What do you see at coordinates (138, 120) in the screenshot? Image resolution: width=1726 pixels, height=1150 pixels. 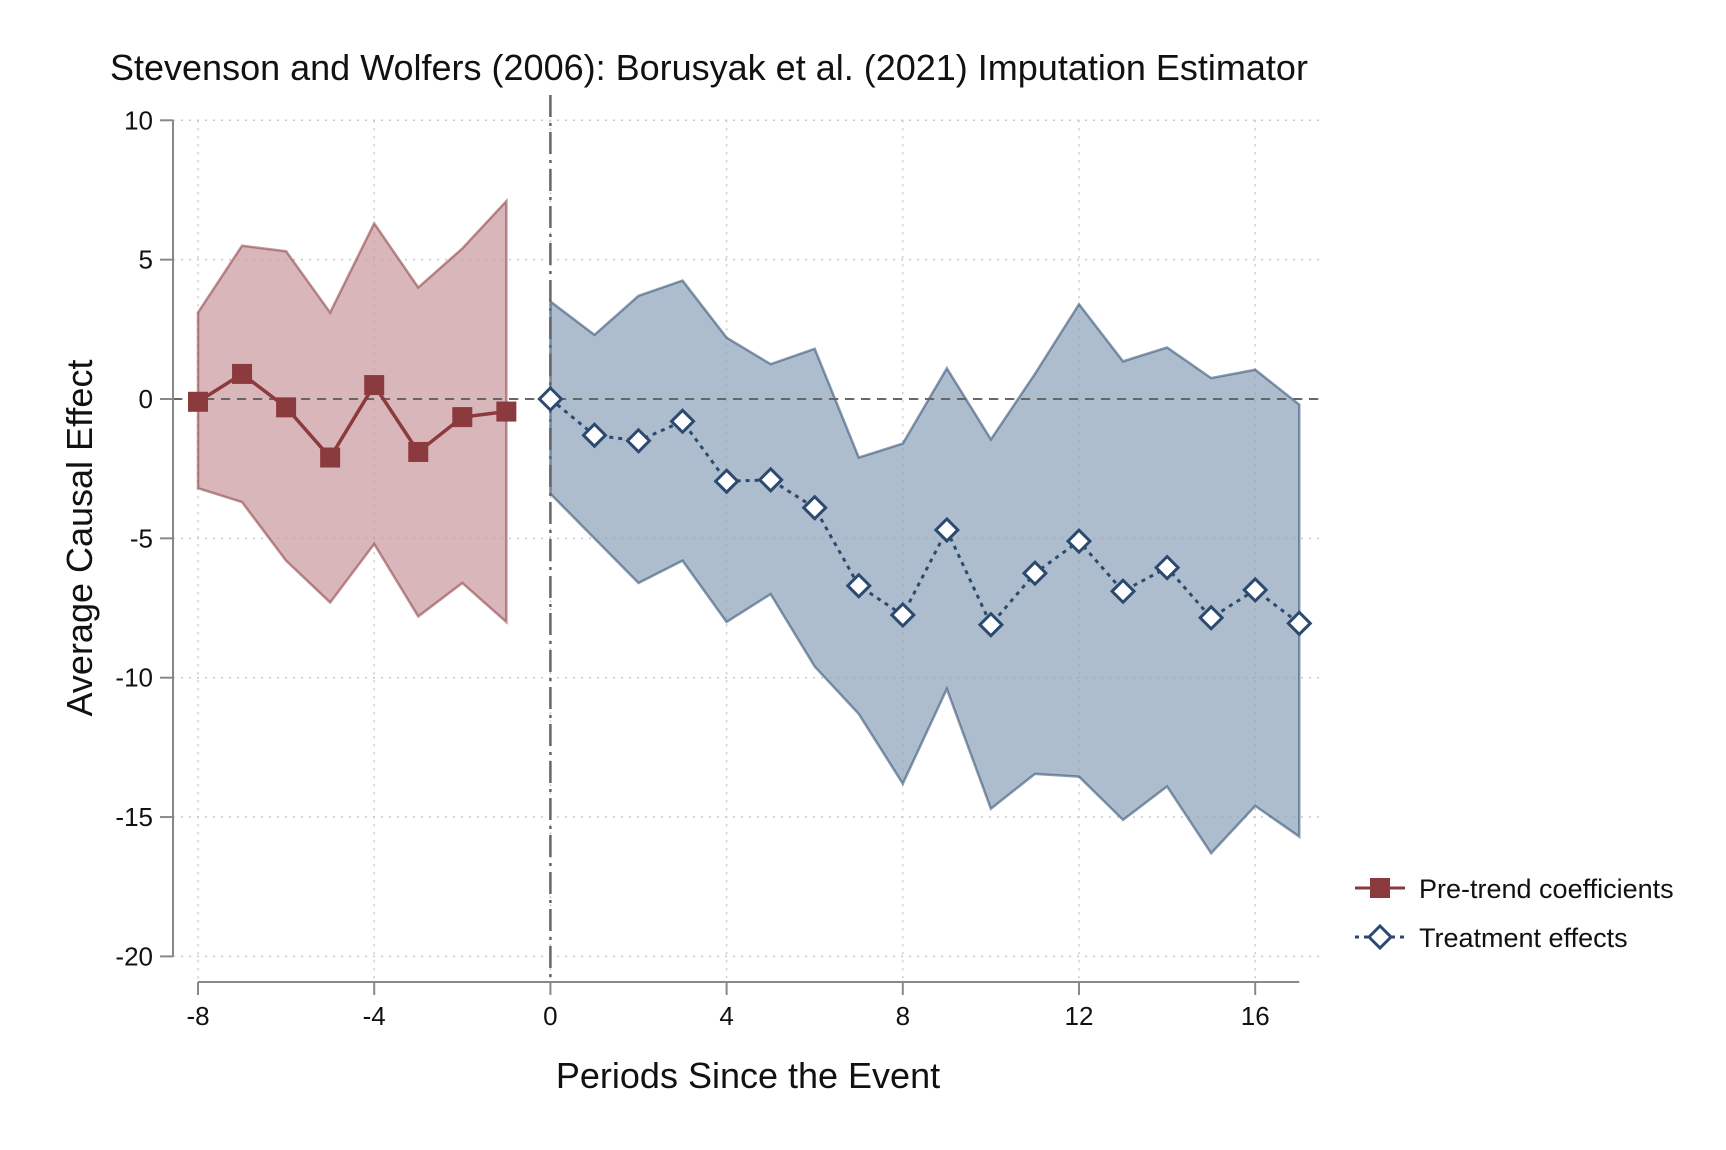 I see `y-tick-label: 10` at bounding box center [138, 120].